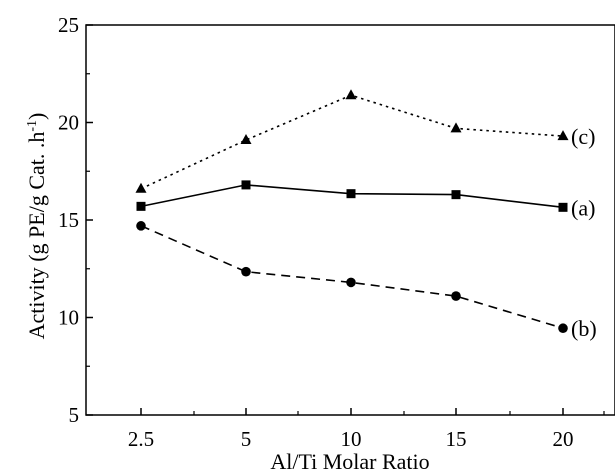  I want to click on x-tick-label: 15, so click(456, 439).